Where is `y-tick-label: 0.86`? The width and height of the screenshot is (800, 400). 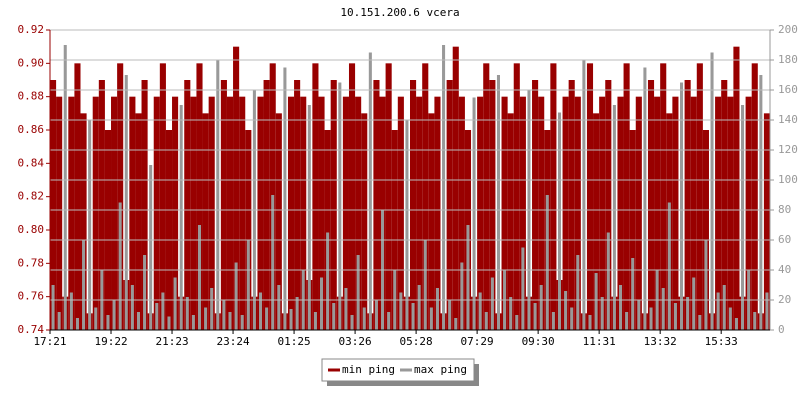
y-tick-label: 0.86 is located at coordinates (31, 129).